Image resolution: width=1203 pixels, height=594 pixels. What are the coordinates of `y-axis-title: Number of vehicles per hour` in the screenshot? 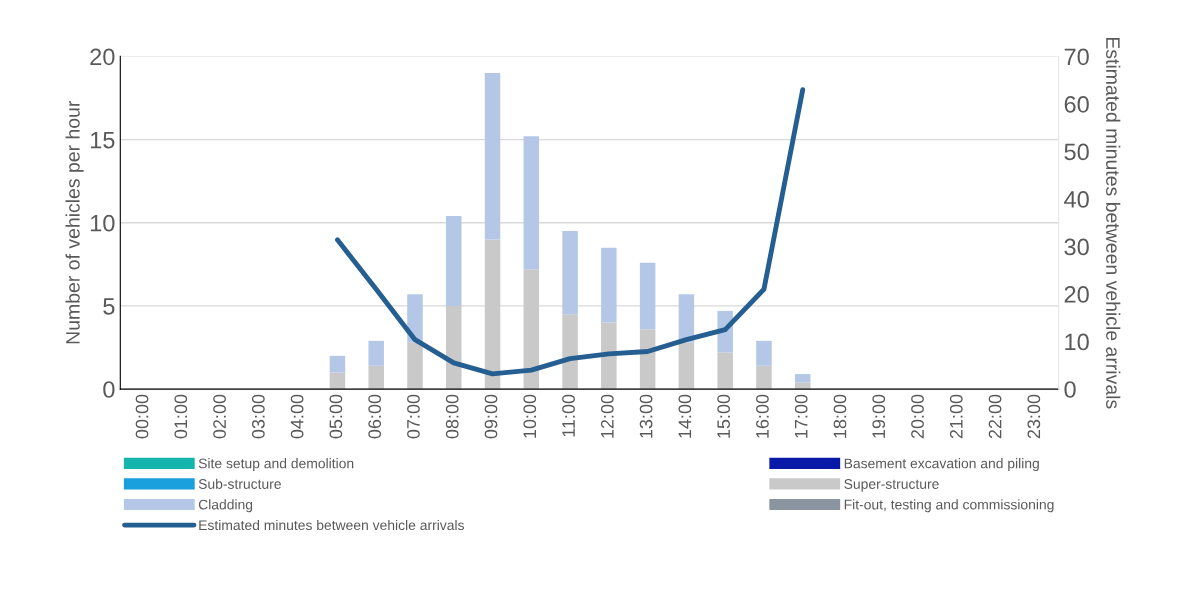 It's located at (74, 222).